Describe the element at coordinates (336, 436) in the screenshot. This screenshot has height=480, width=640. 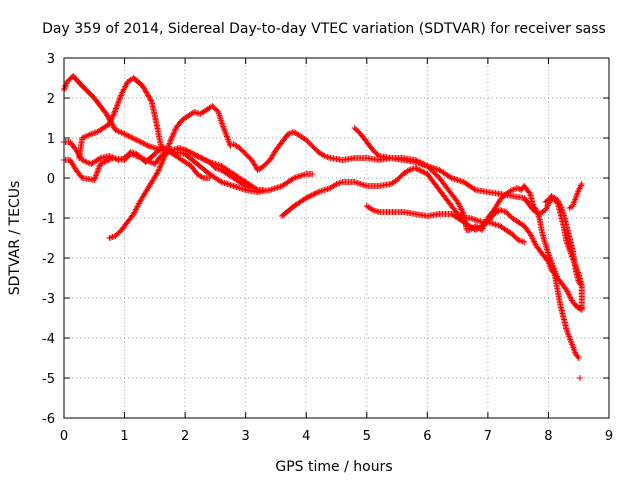
I see `x-tick-labels: 0 1 2 3 4 5 6 7 8 9` at that location.